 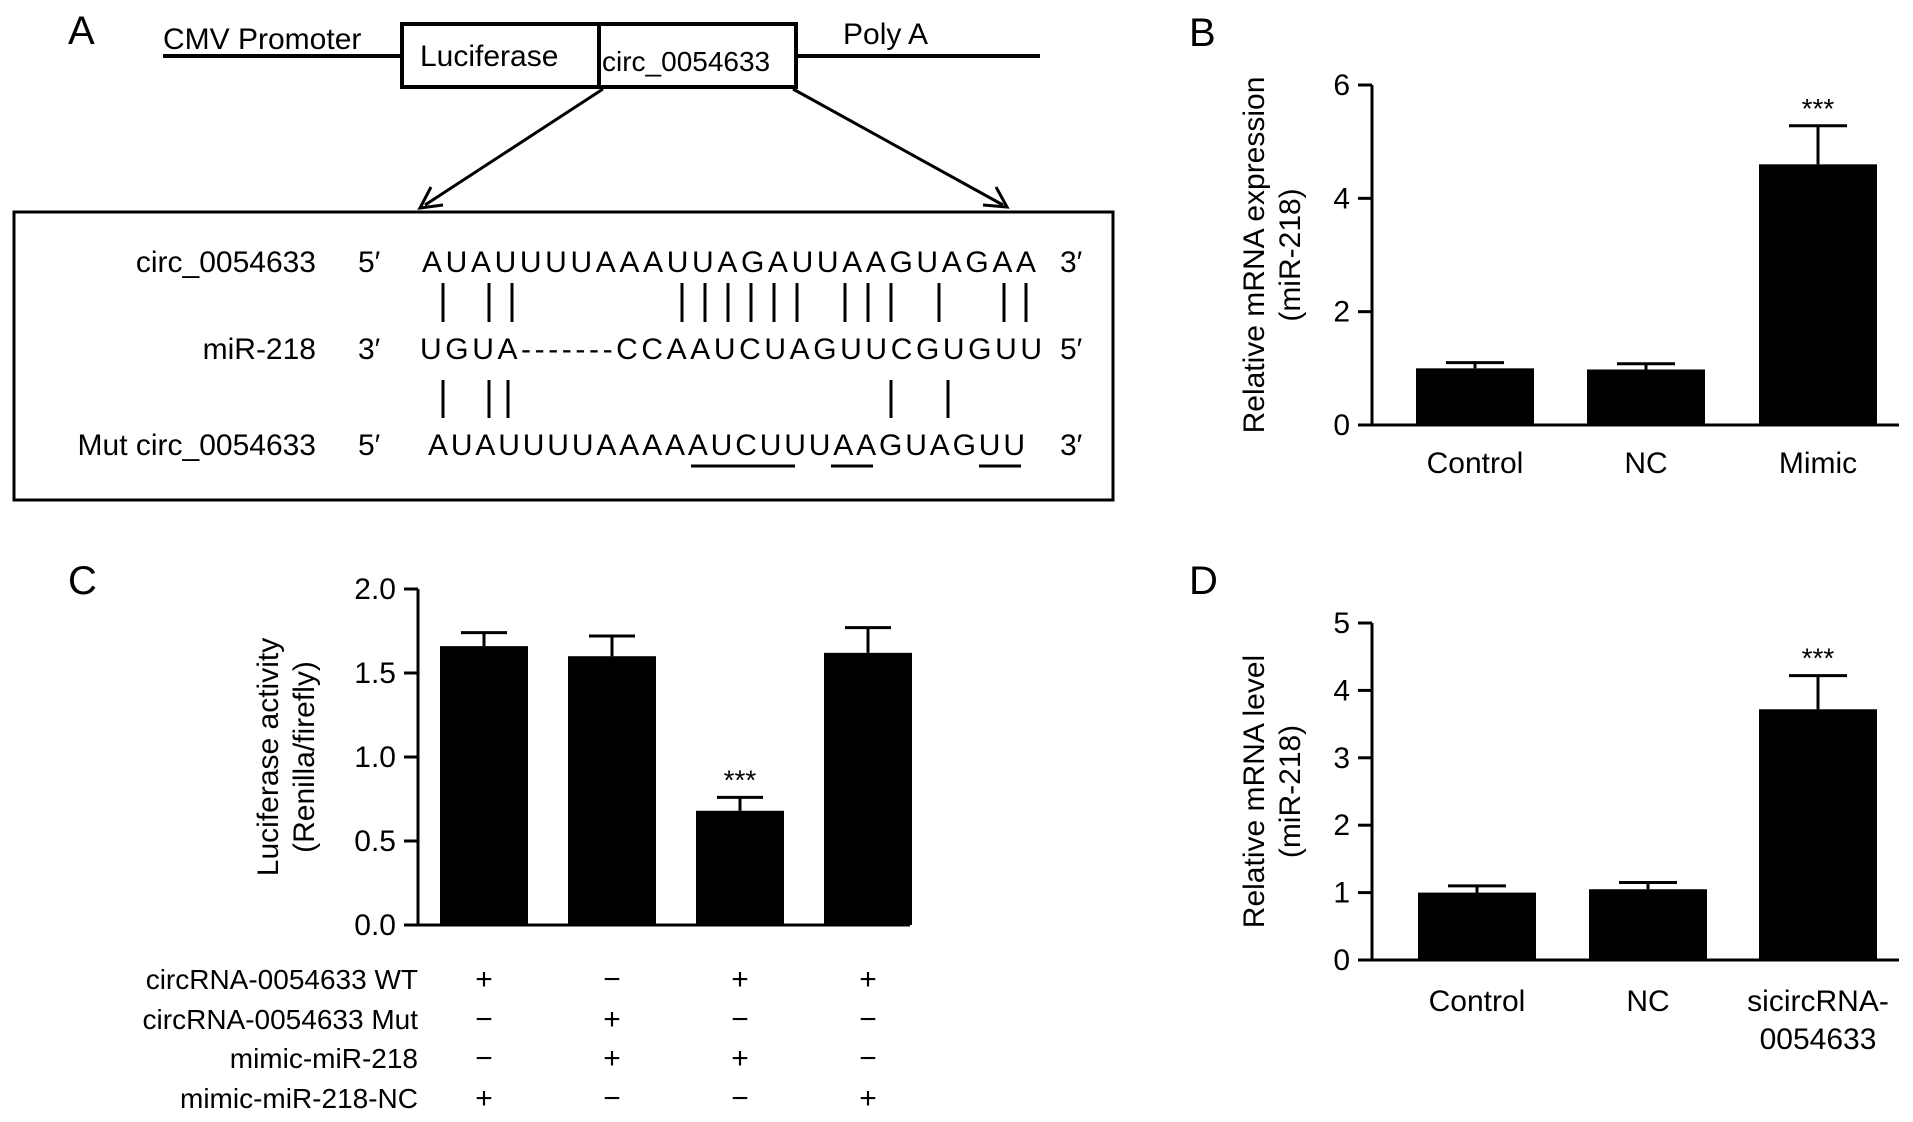 What do you see at coordinates (686, 61) in the screenshot?
I see `insert-label: circ_0054633` at bounding box center [686, 61].